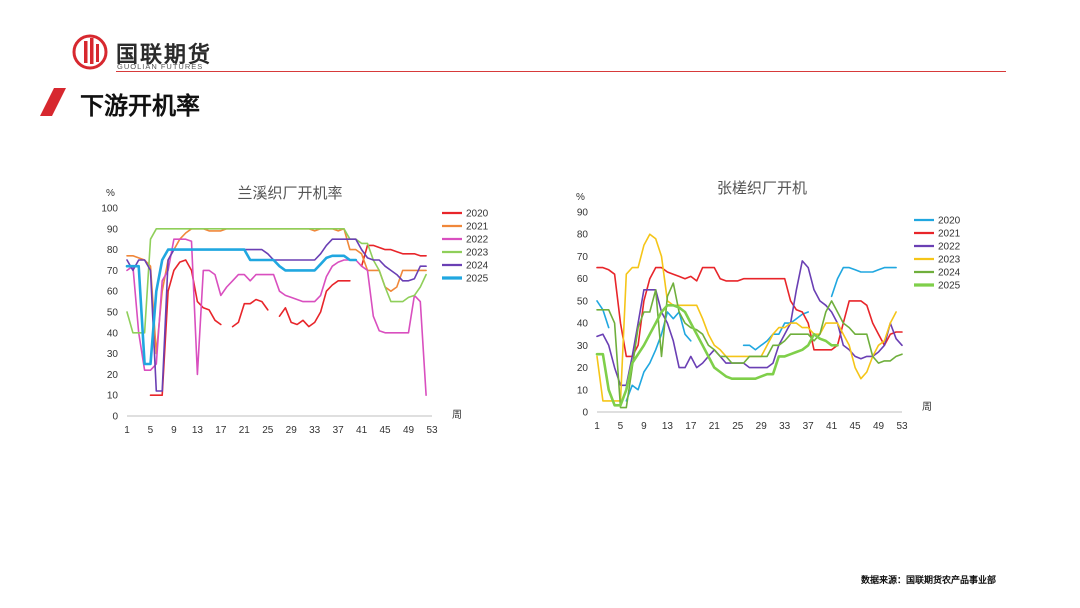  What do you see at coordinates (90, 52) in the screenshot?
I see `guolian-logo` at bounding box center [90, 52].